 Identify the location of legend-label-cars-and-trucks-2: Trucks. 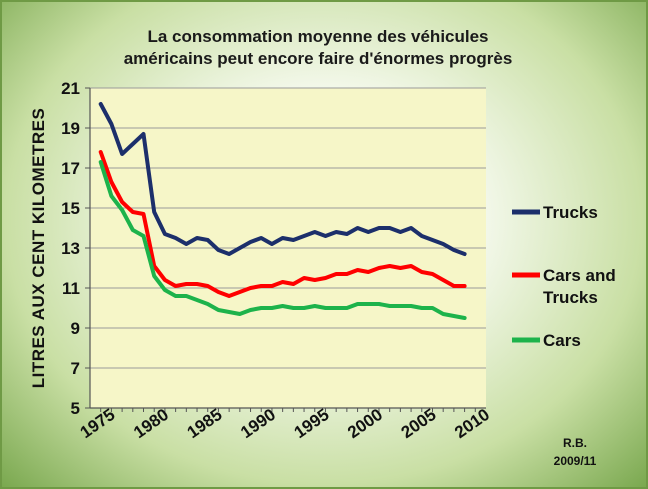
(570, 297).